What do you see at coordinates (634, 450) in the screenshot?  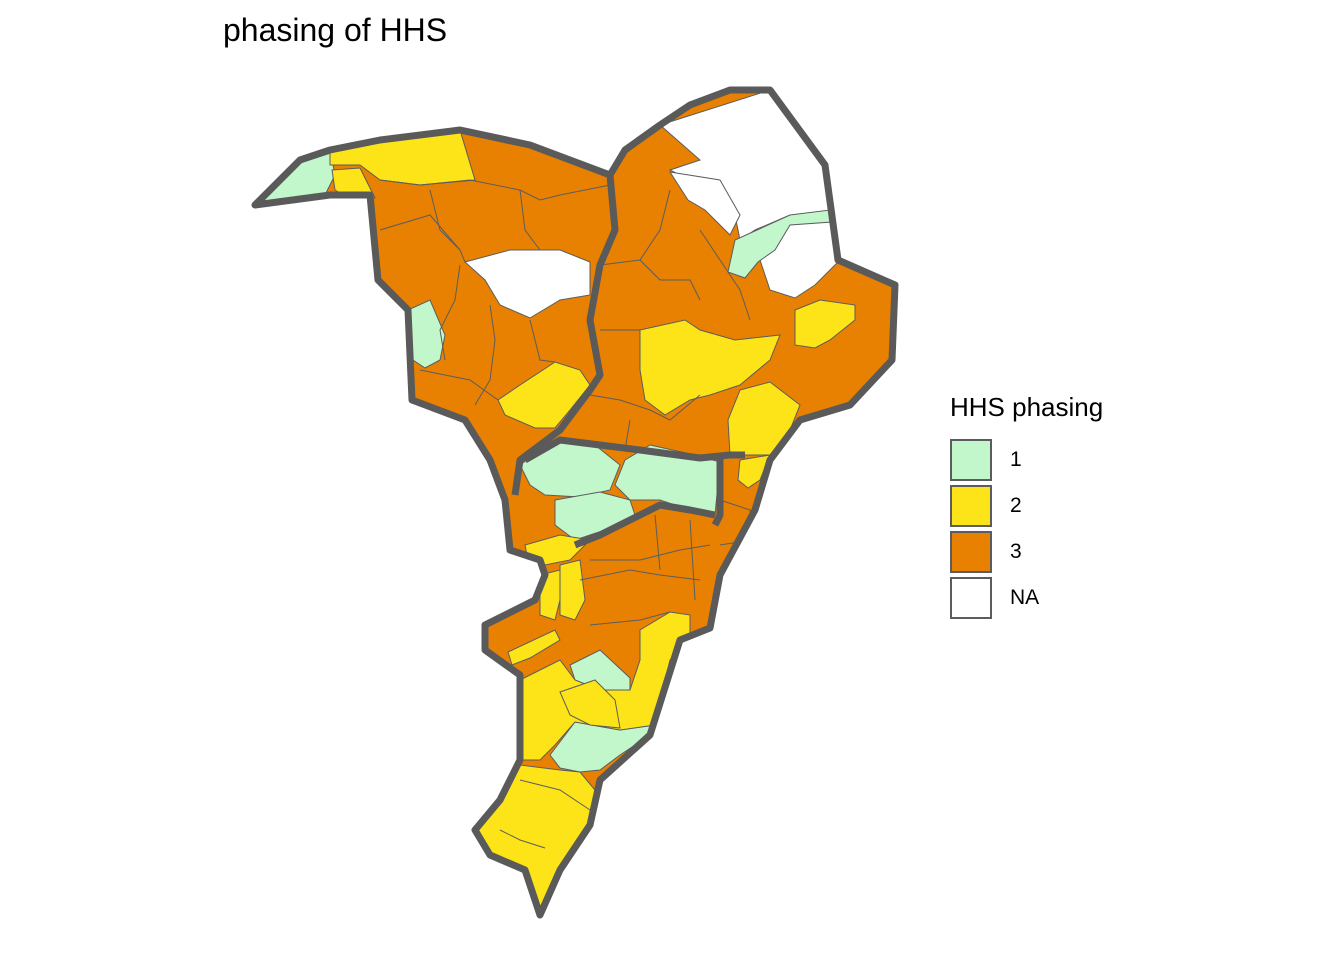 I see `region-boundary-center` at bounding box center [634, 450].